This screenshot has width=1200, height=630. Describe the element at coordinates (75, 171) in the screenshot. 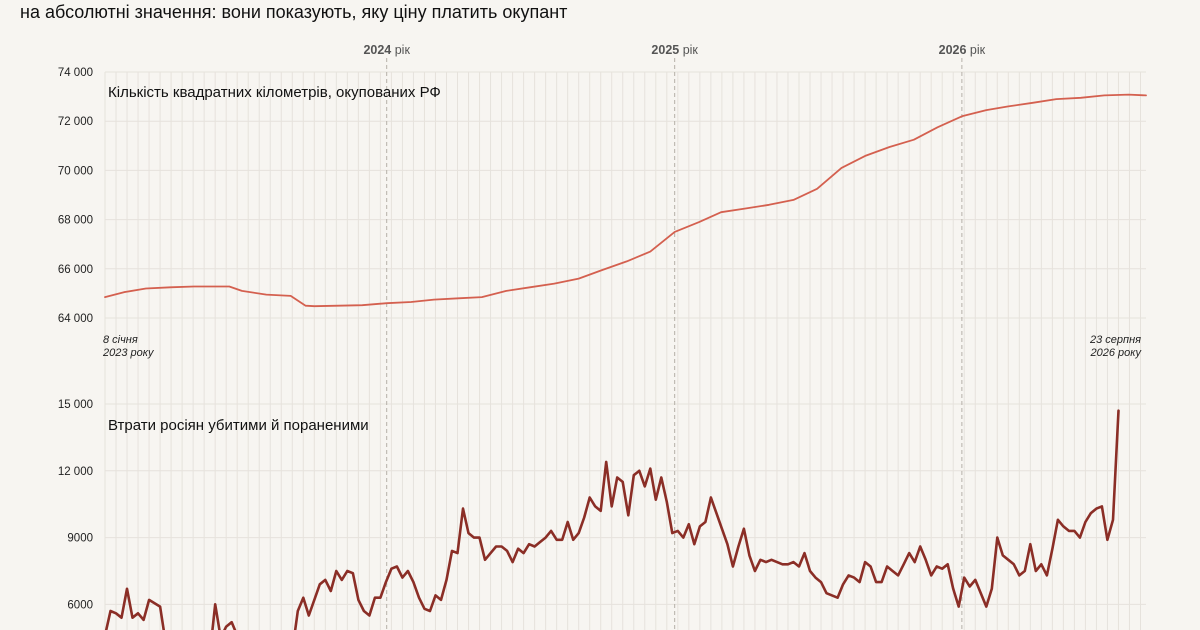

I see `y-tick-label: 70 000` at that location.